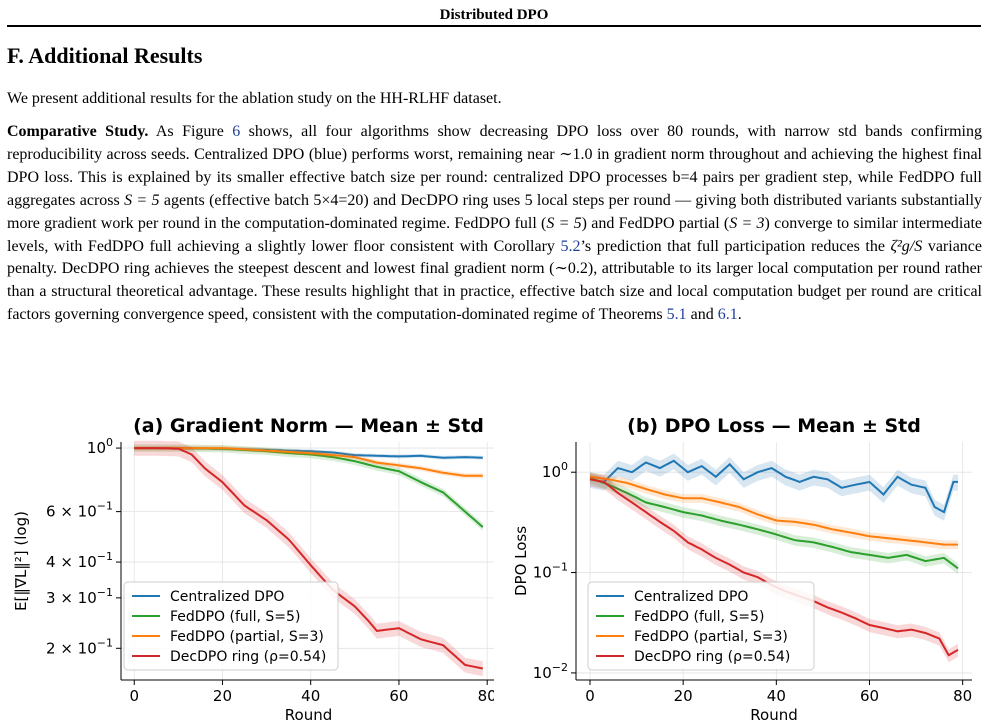  What do you see at coordinates (79, 510) in the screenshot?
I see `y-tick-label: 6 × 10⁻¹` at bounding box center [79, 510].